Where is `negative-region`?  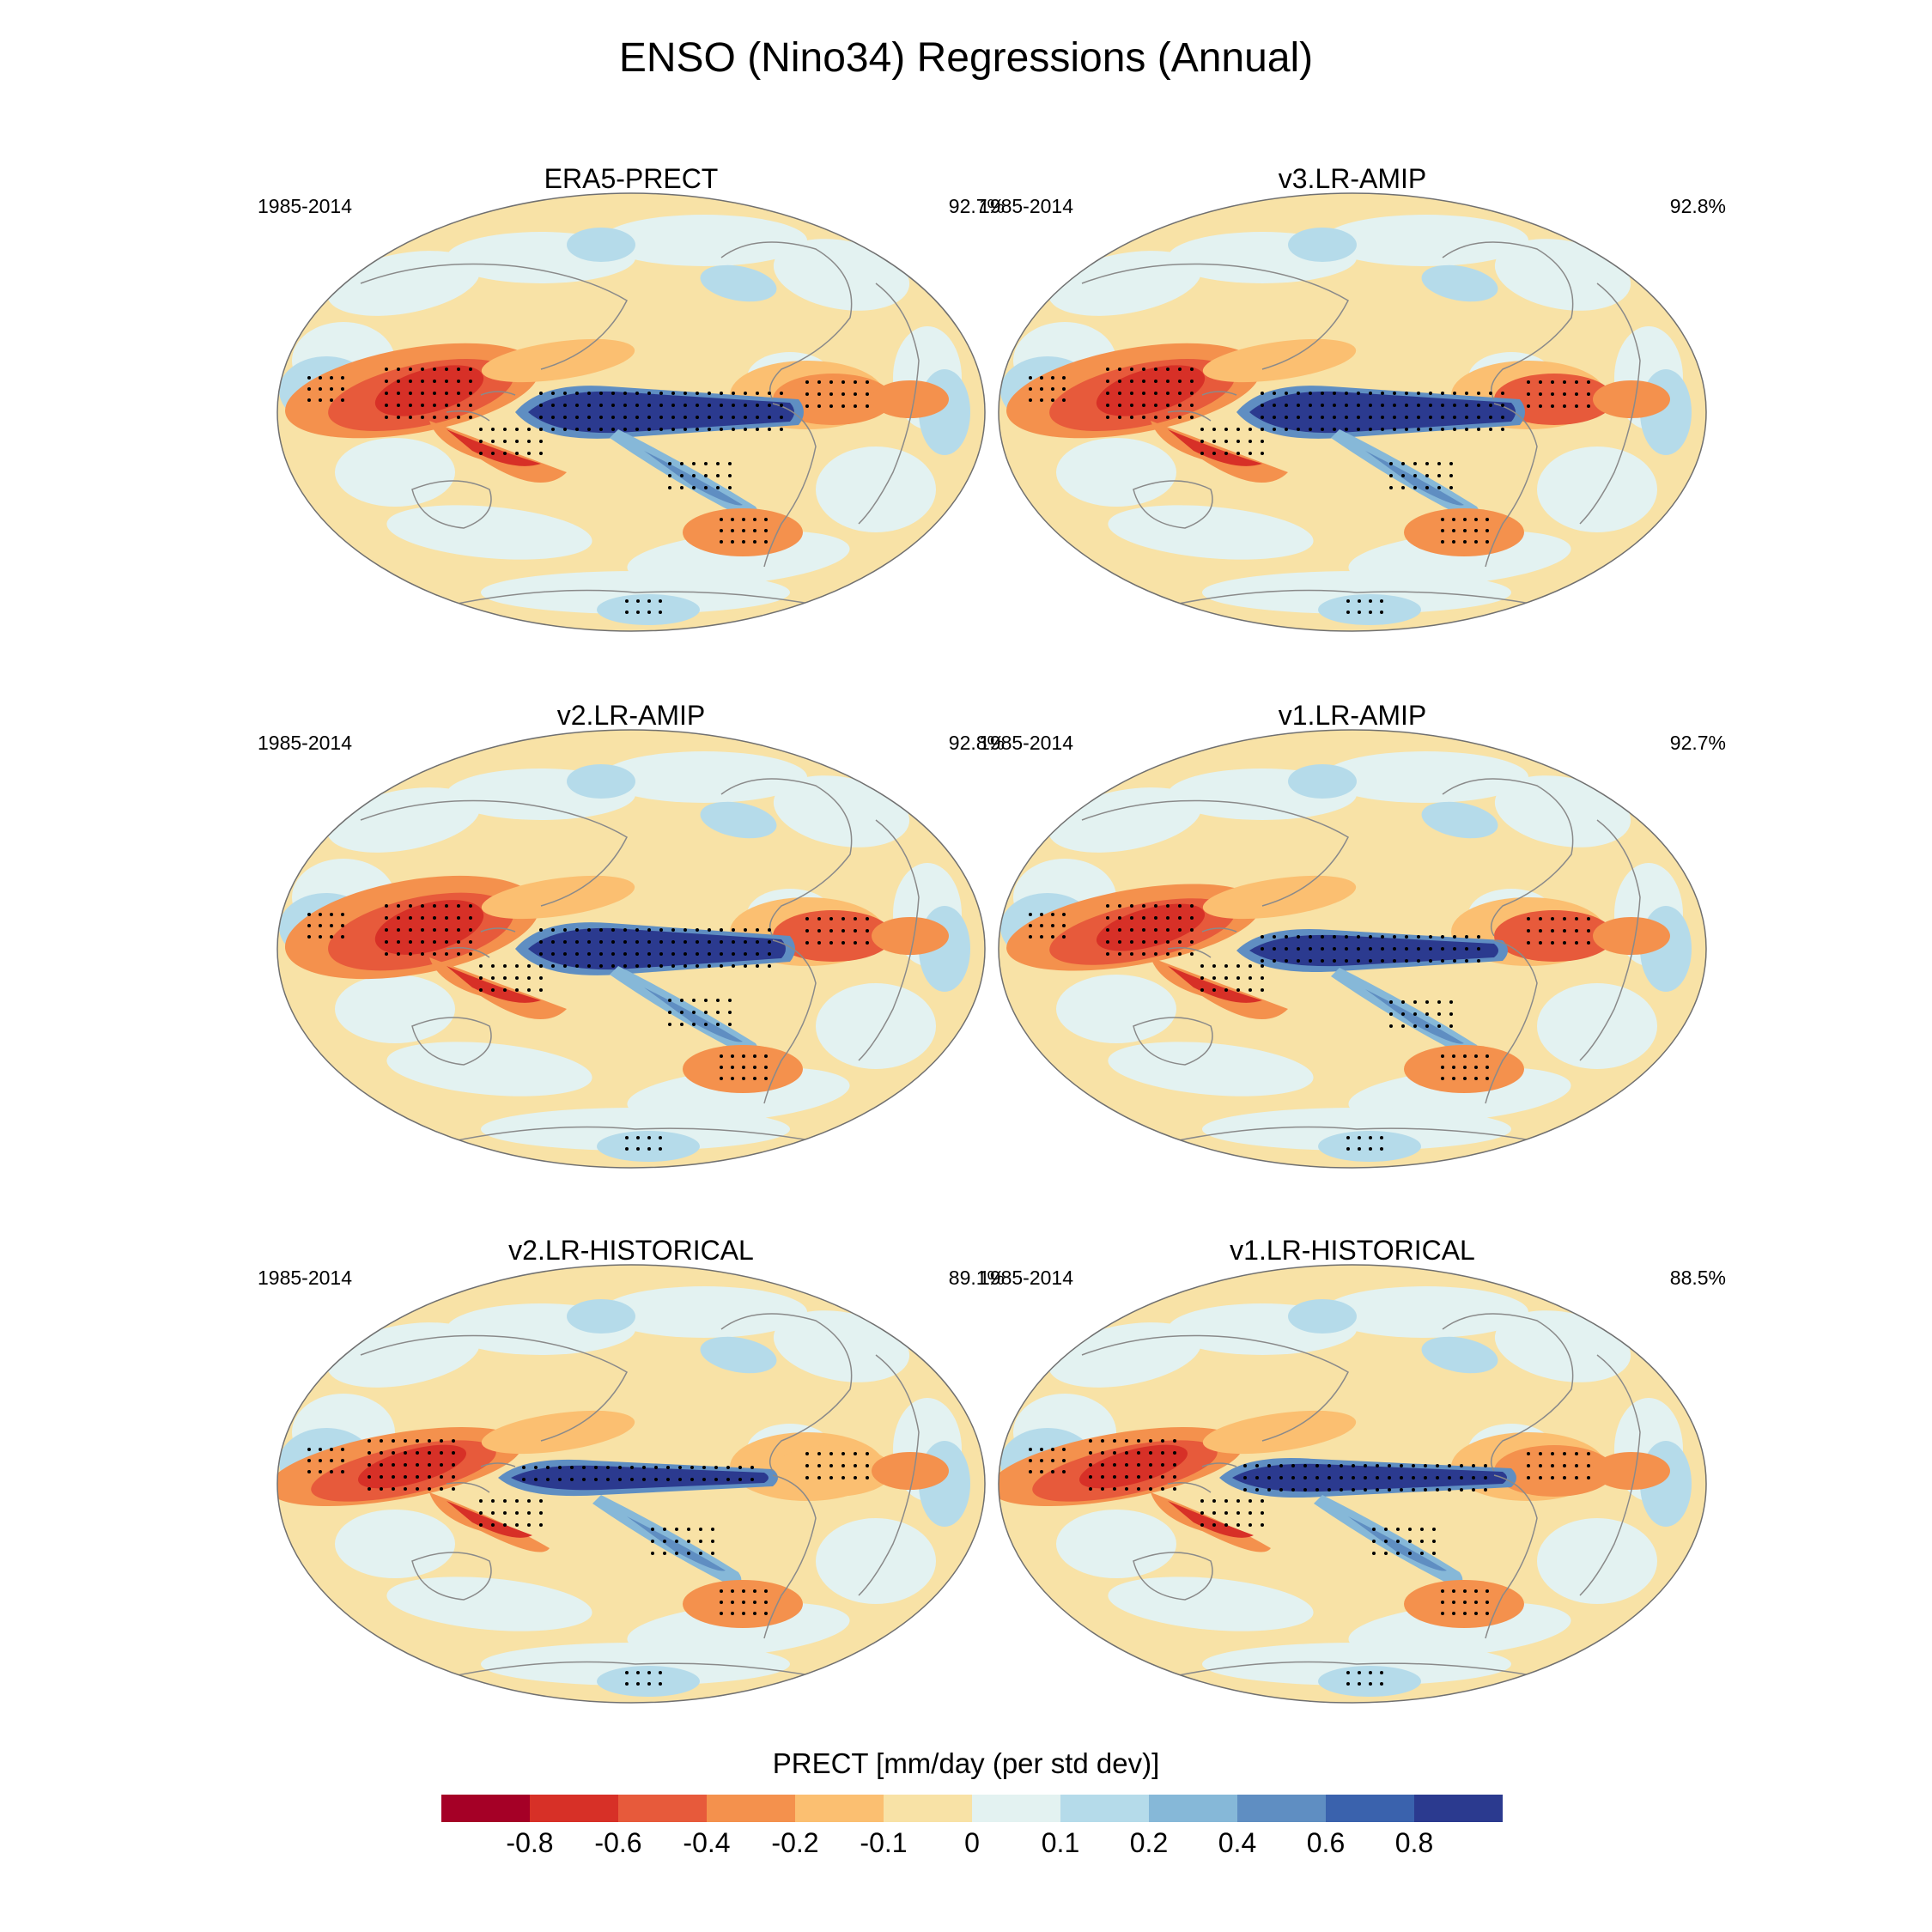 negative-region is located at coordinates (1151, 927).